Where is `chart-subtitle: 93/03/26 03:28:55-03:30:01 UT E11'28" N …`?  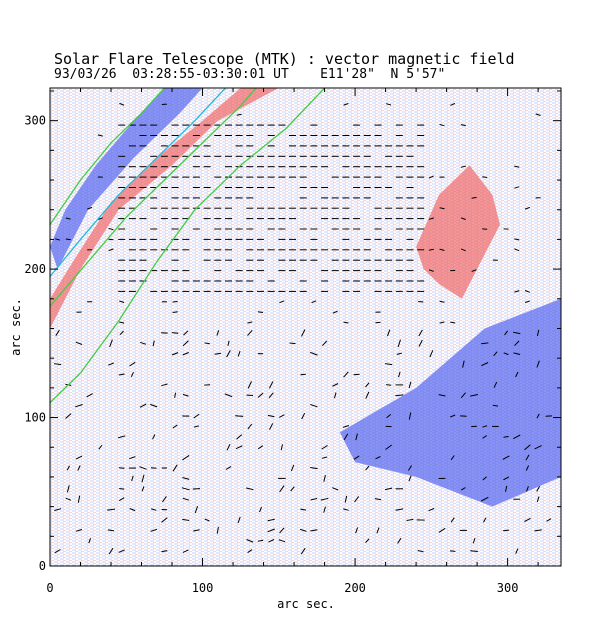 chart-subtitle: 93/03/26 03:28:55-03:30:01 UT E11'28" N … is located at coordinates (250, 74).